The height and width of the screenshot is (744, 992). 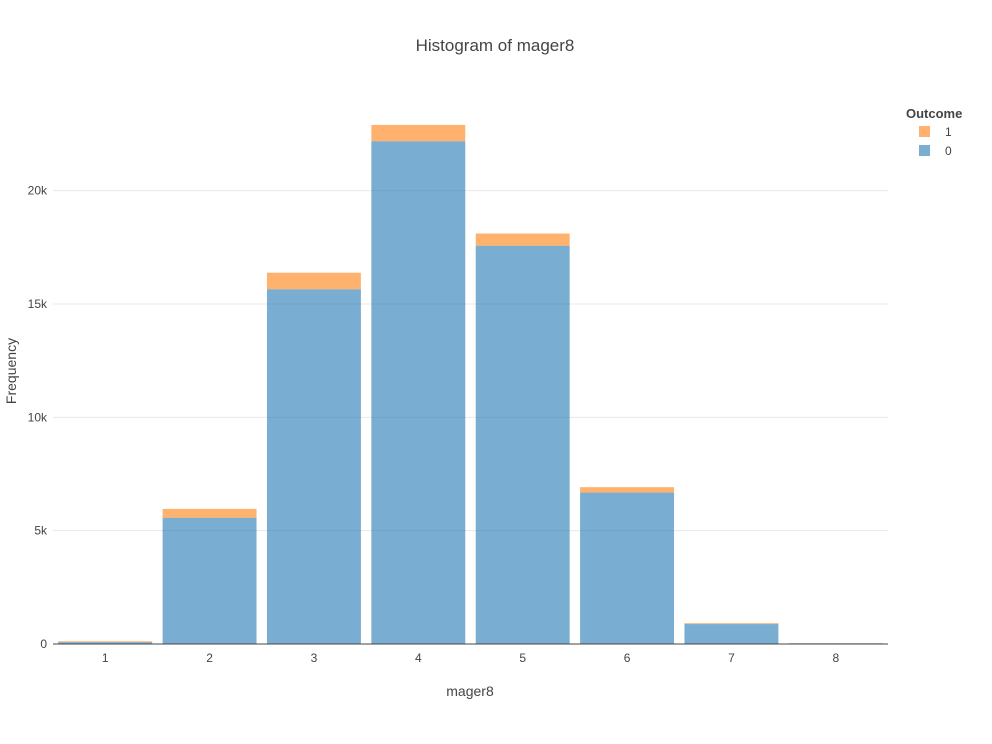 What do you see at coordinates (627, 658) in the screenshot?
I see `x-tick-label: 6` at bounding box center [627, 658].